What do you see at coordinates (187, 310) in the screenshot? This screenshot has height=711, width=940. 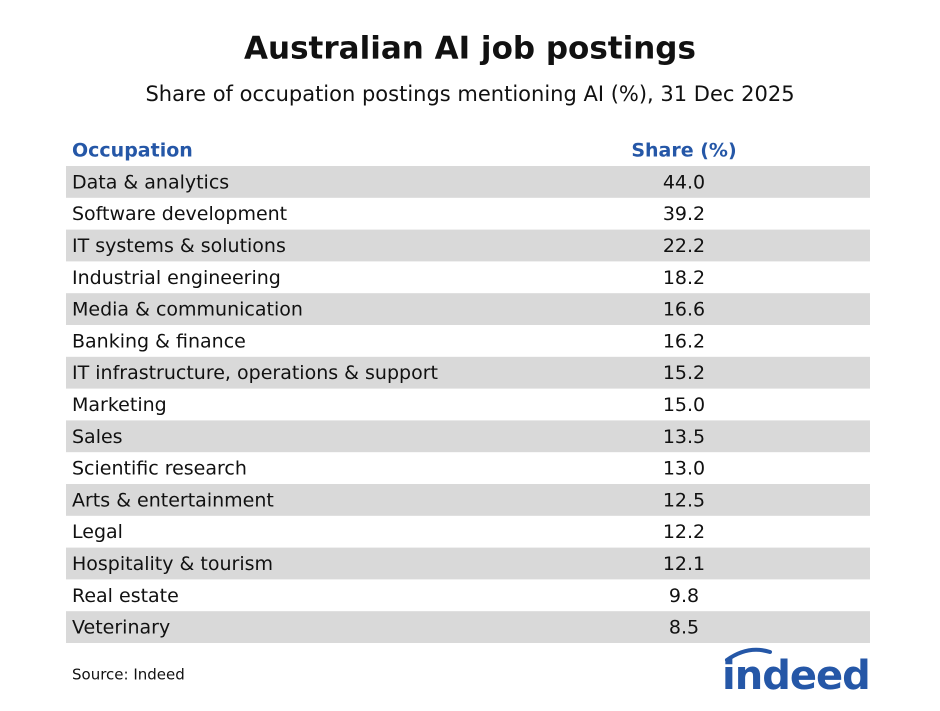 I see `occupation: Media & communication` at bounding box center [187, 310].